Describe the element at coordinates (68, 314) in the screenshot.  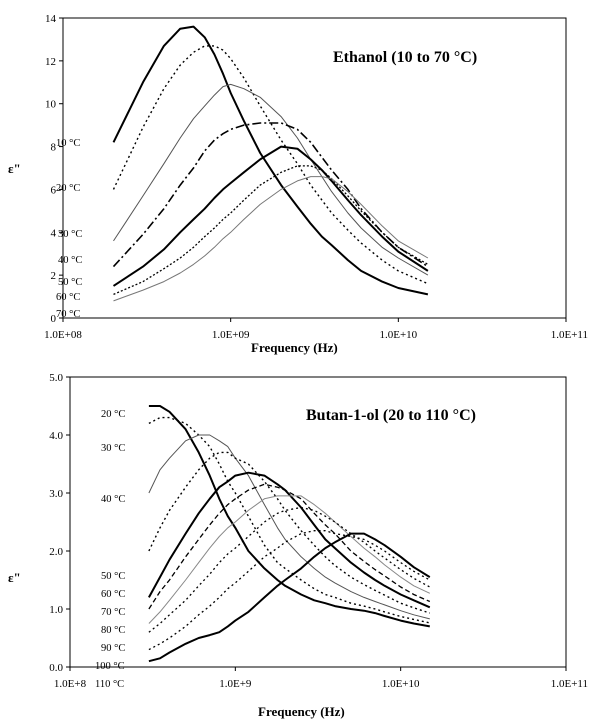
I see `ethanol-label-70c: 70 °C` at that location.